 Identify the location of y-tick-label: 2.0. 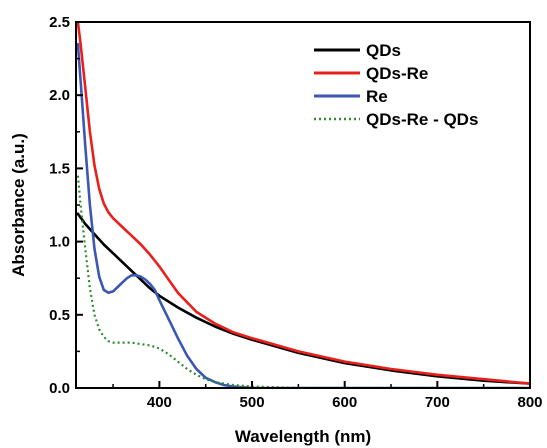
(59, 95).